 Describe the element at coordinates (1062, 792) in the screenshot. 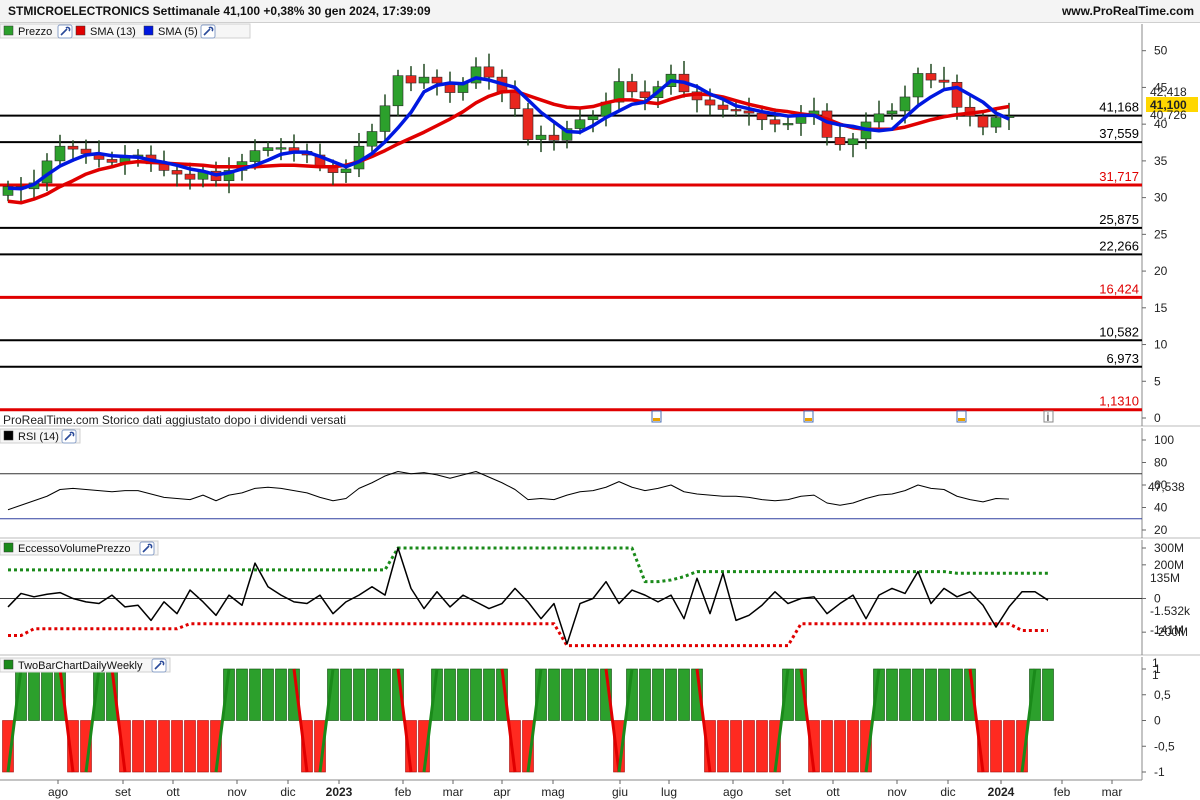

I see `x-tick-label: feb` at that location.